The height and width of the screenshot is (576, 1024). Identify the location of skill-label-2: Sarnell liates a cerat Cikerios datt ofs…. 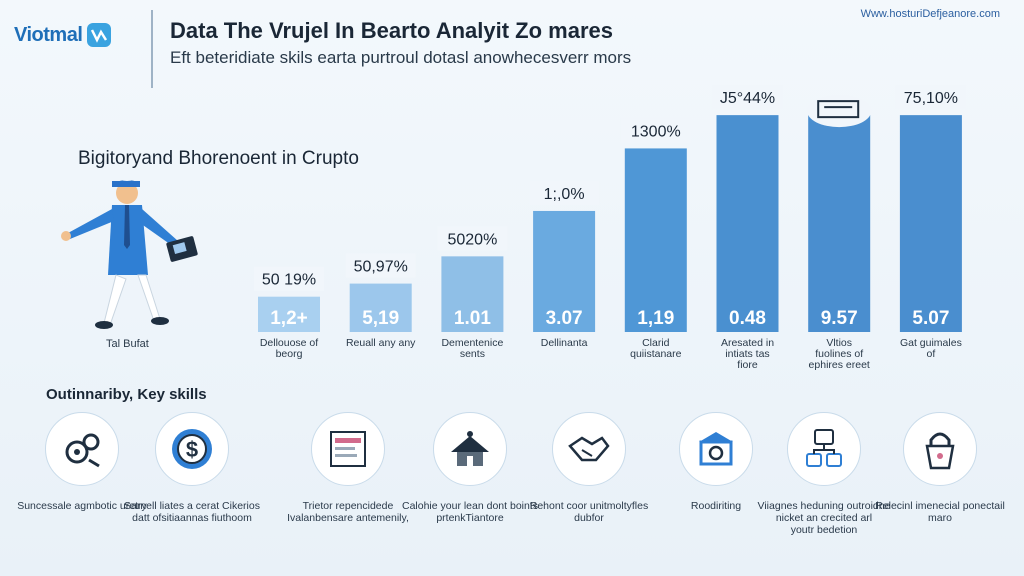
(192, 512).